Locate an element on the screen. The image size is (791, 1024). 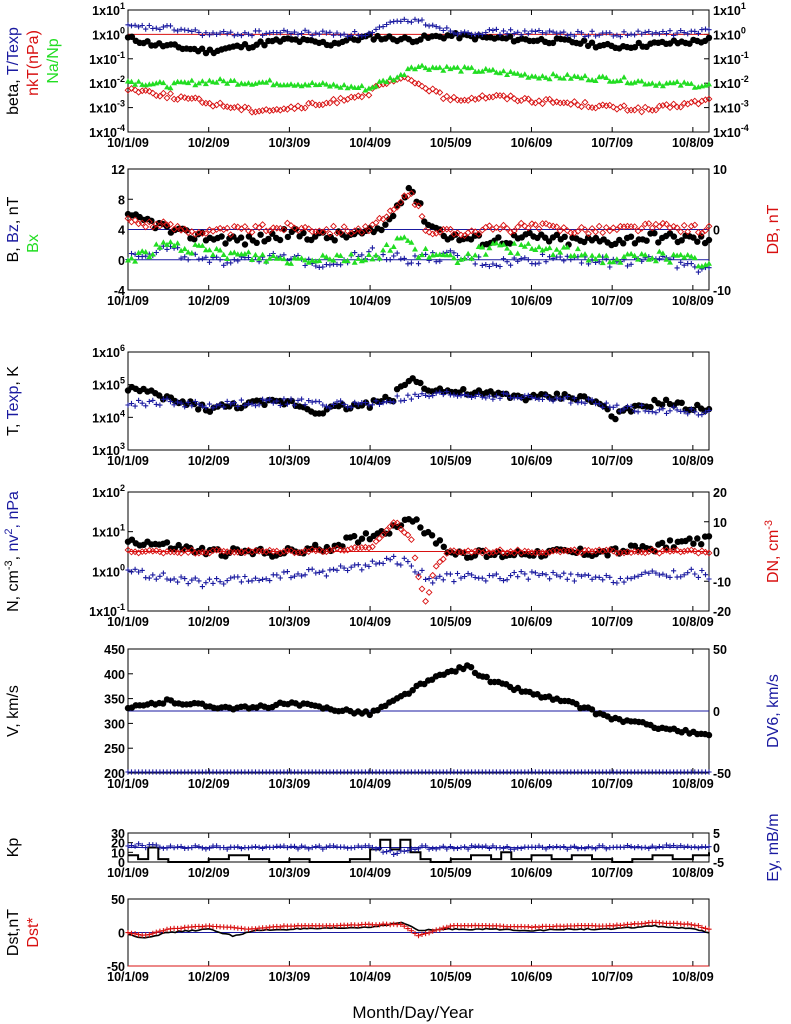
y-tick-label: 1x10⁻² is located at coordinates (107, 82).